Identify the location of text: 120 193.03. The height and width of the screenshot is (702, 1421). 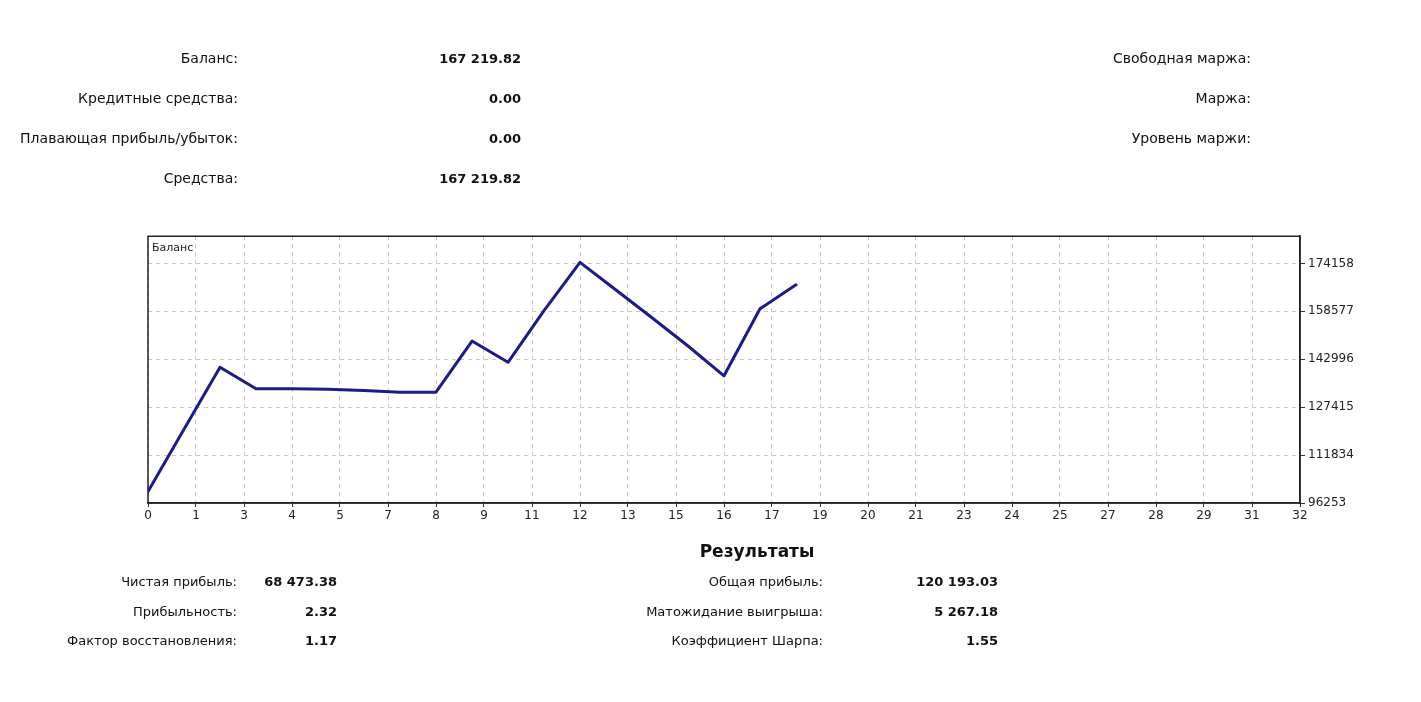
(957, 581).